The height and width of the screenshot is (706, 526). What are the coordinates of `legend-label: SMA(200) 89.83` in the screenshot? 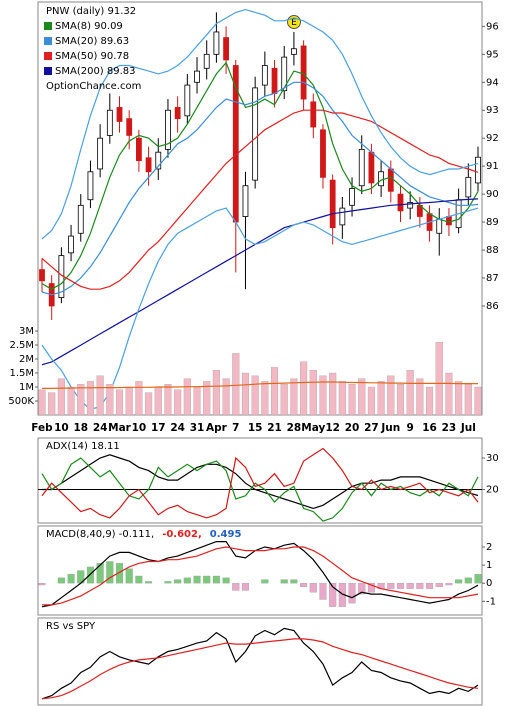 It's located at (95, 71).